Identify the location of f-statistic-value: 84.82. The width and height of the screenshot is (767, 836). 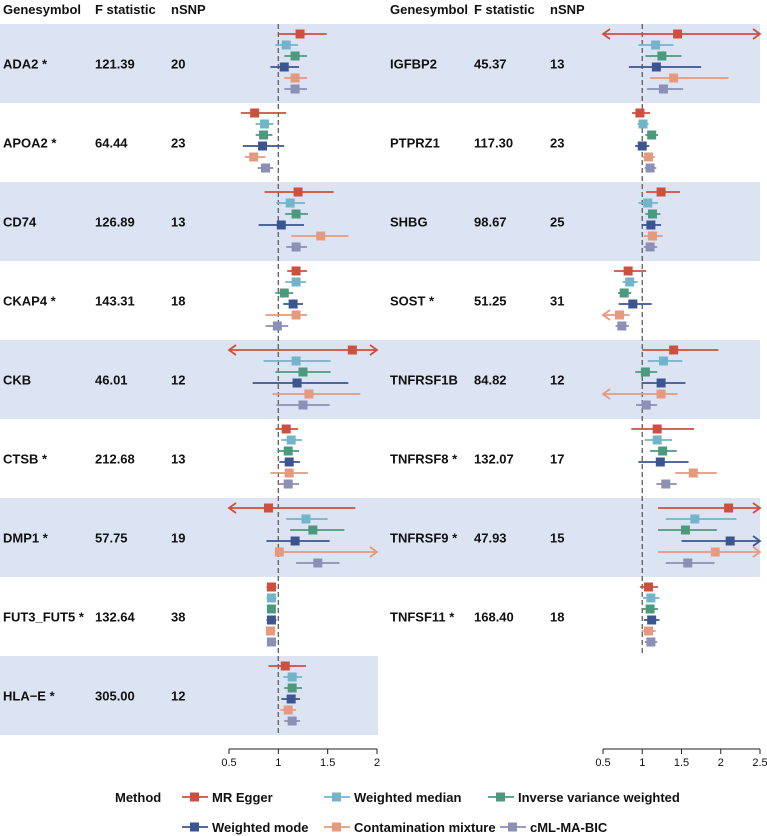
(490, 380).